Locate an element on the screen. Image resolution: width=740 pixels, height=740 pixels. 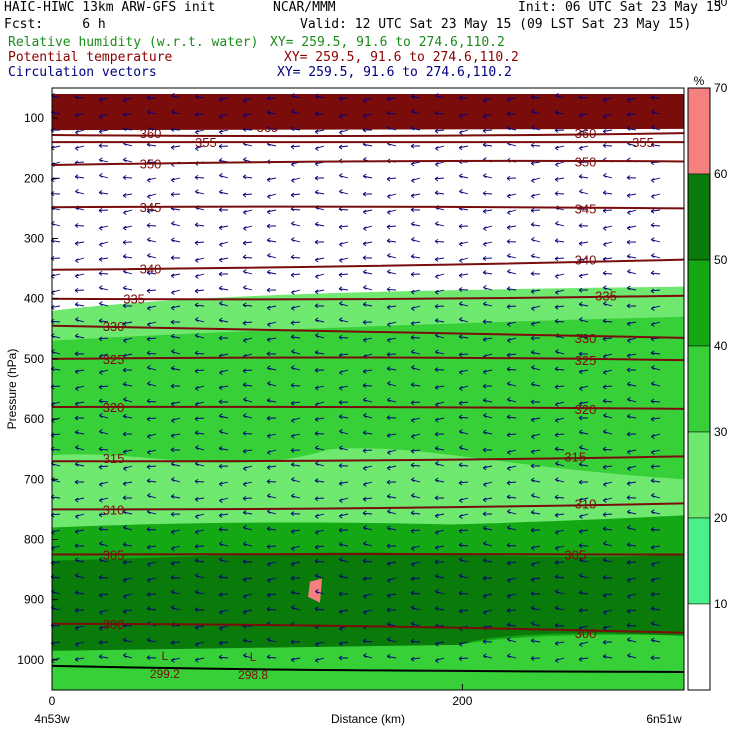
contour-label: 320 is located at coordinates (586, 409).